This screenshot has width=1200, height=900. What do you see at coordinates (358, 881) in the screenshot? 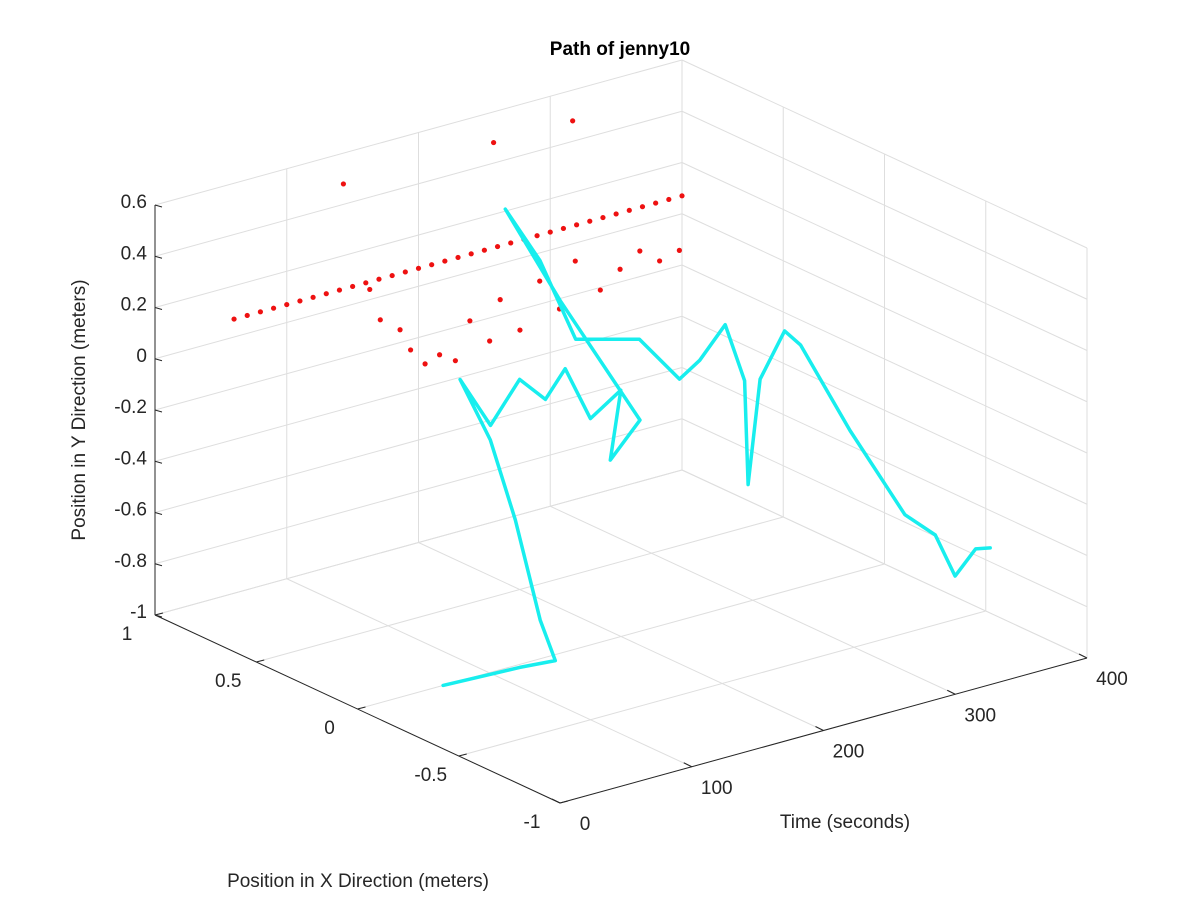
I see `x-position-axis-label: Position in X Direction (meters)` at bounding box center [358, 881].